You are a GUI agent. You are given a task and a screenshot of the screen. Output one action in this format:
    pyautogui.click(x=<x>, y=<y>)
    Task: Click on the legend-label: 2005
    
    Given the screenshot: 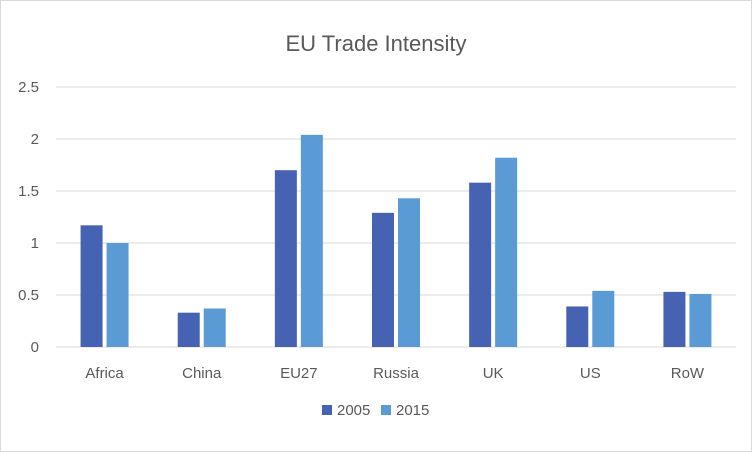 What is the action you would take?
    pyautogui.click(x=353, y=410)
    